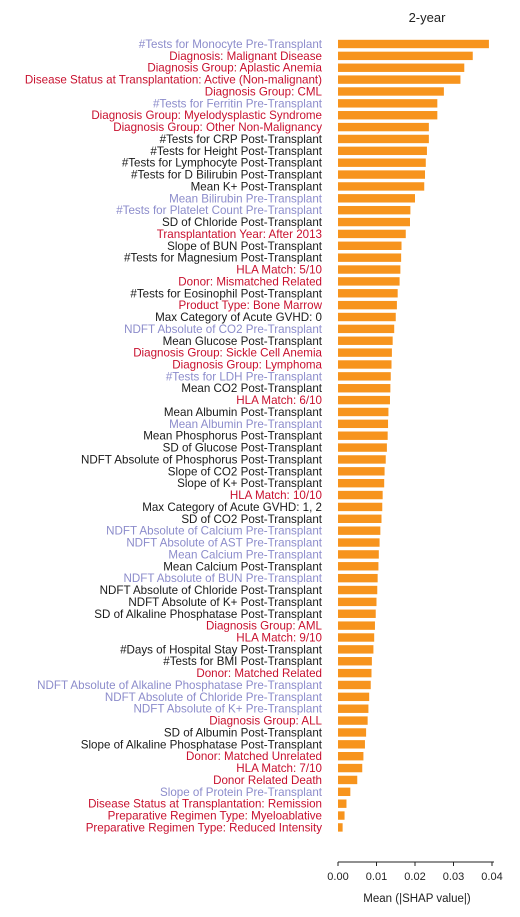 This screenshot has height=917, width=520. Describe the element at coordinates (239, 234) in the screenshot. I see `feature-label: Transplantation Year: After 2013` at that location.